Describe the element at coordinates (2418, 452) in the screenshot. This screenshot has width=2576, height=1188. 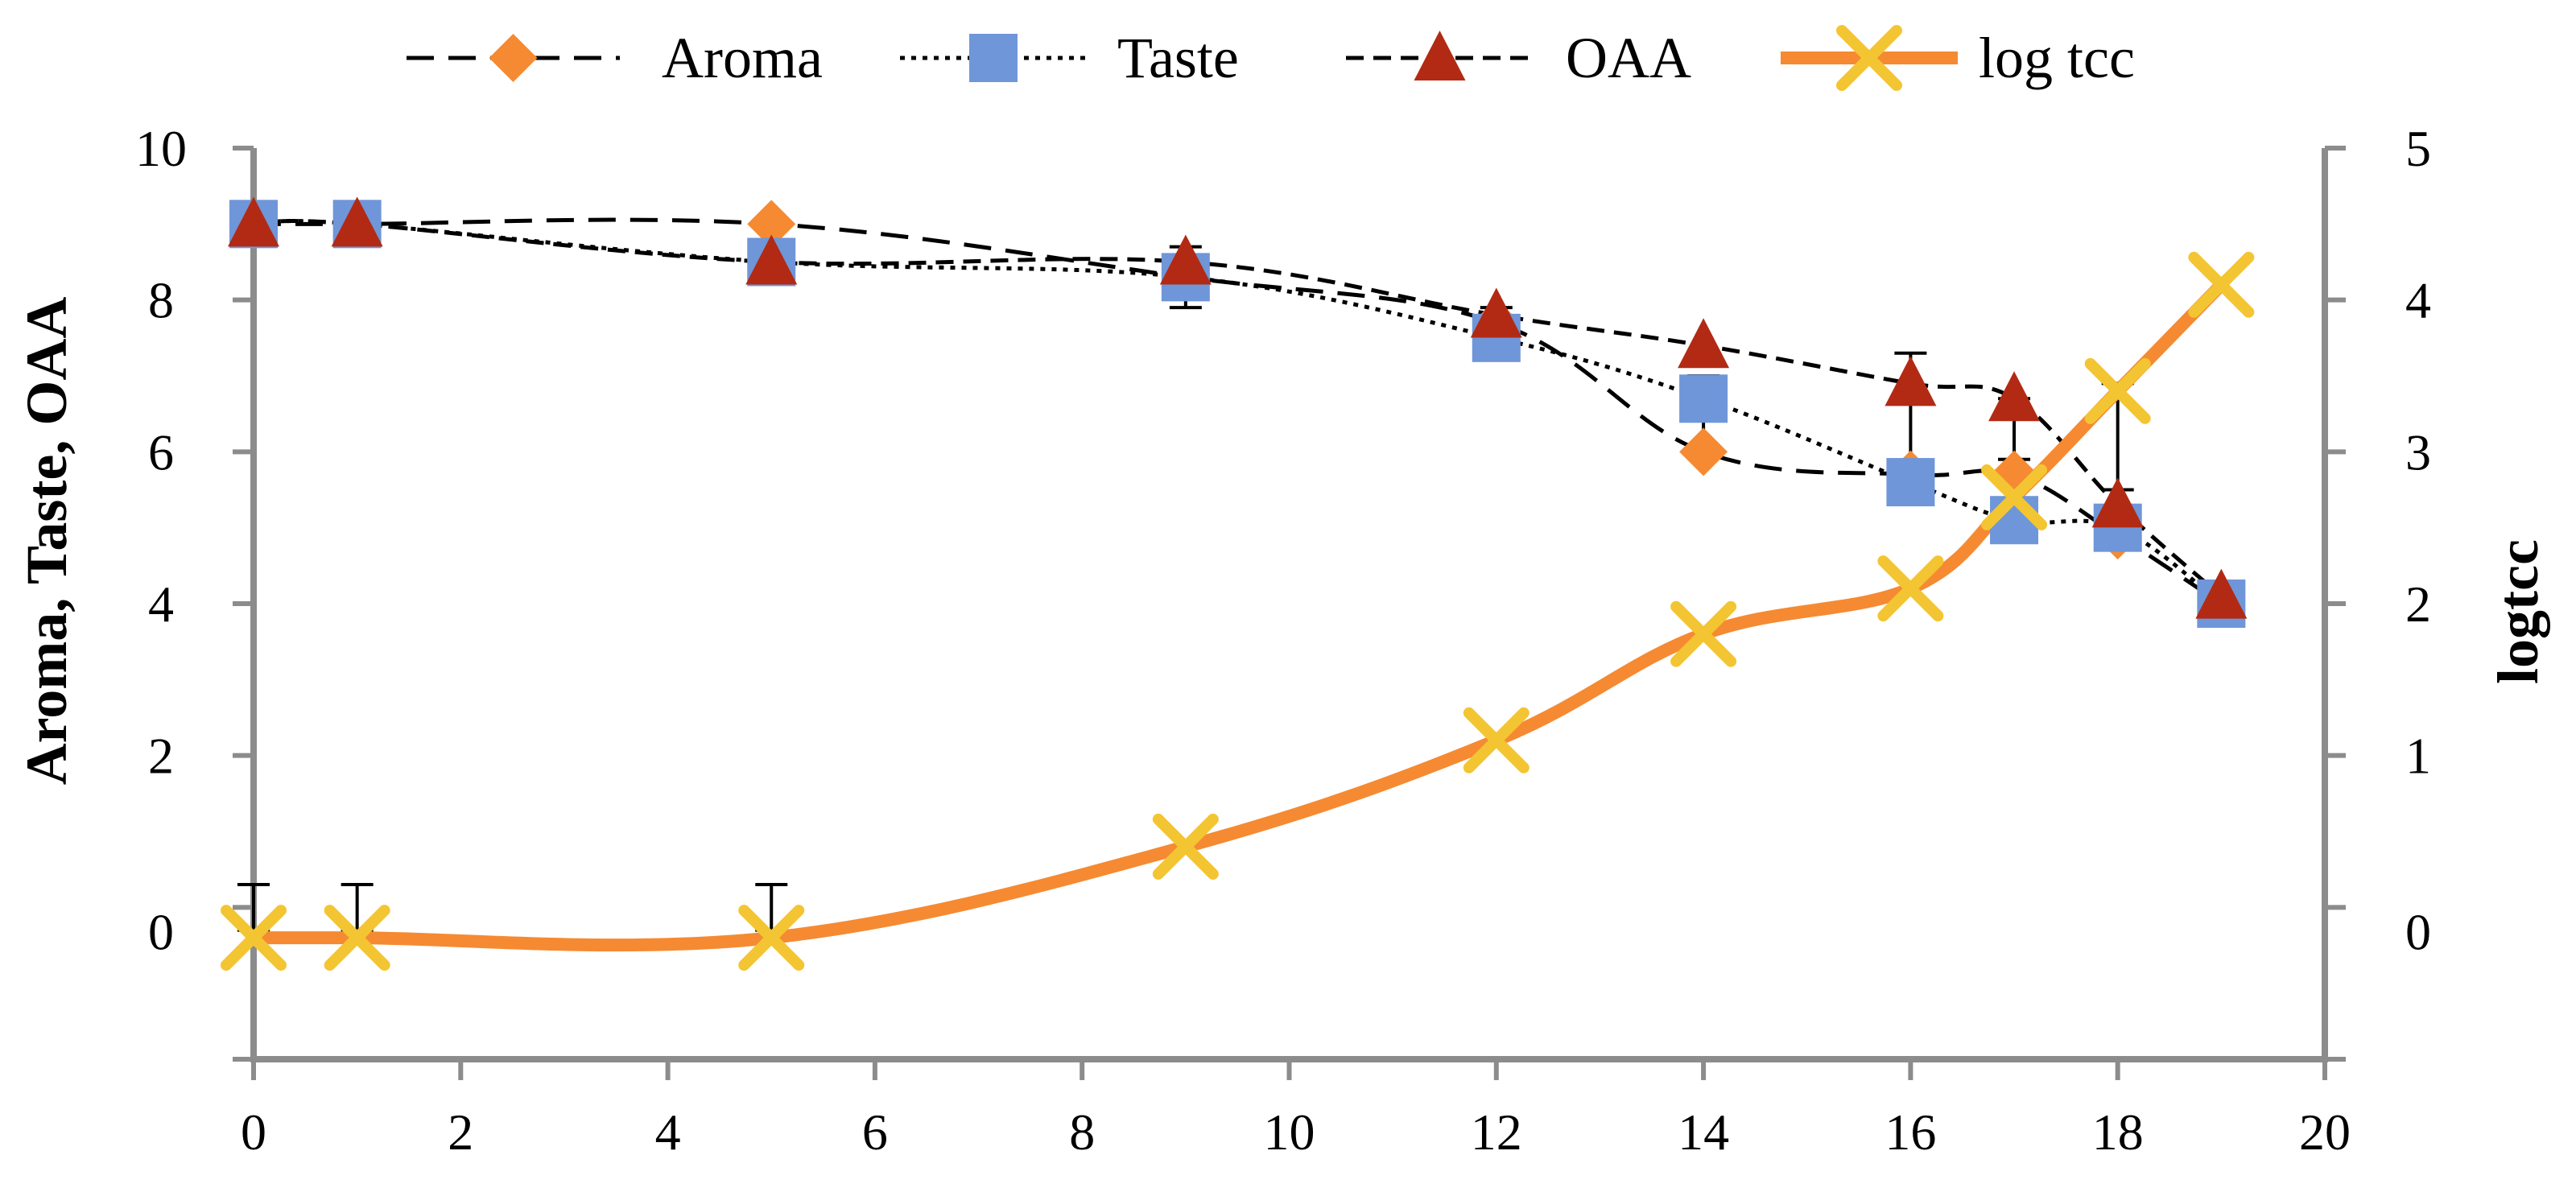
I see `y2-tick-label: 3` at that location.